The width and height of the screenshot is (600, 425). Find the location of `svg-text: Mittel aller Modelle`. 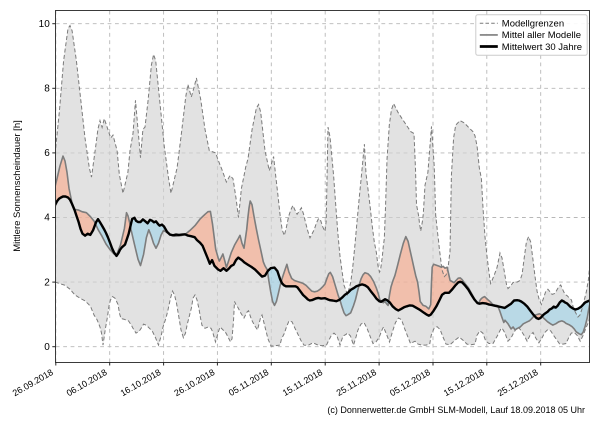

svg-text: Mittel aller Modelle is located at coordinates (541, 35).